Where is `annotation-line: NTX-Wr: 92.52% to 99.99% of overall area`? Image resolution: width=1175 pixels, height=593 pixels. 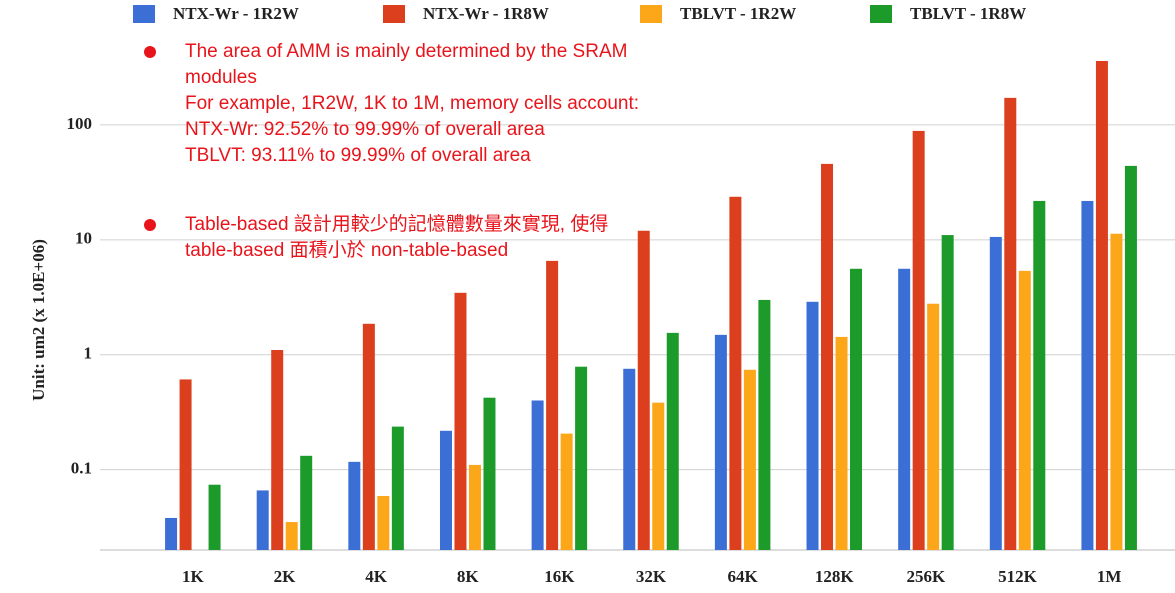 annotation-line: NTX-Wr: 92.52% to 99.99% of overall area is located at coordinates (365, 129).